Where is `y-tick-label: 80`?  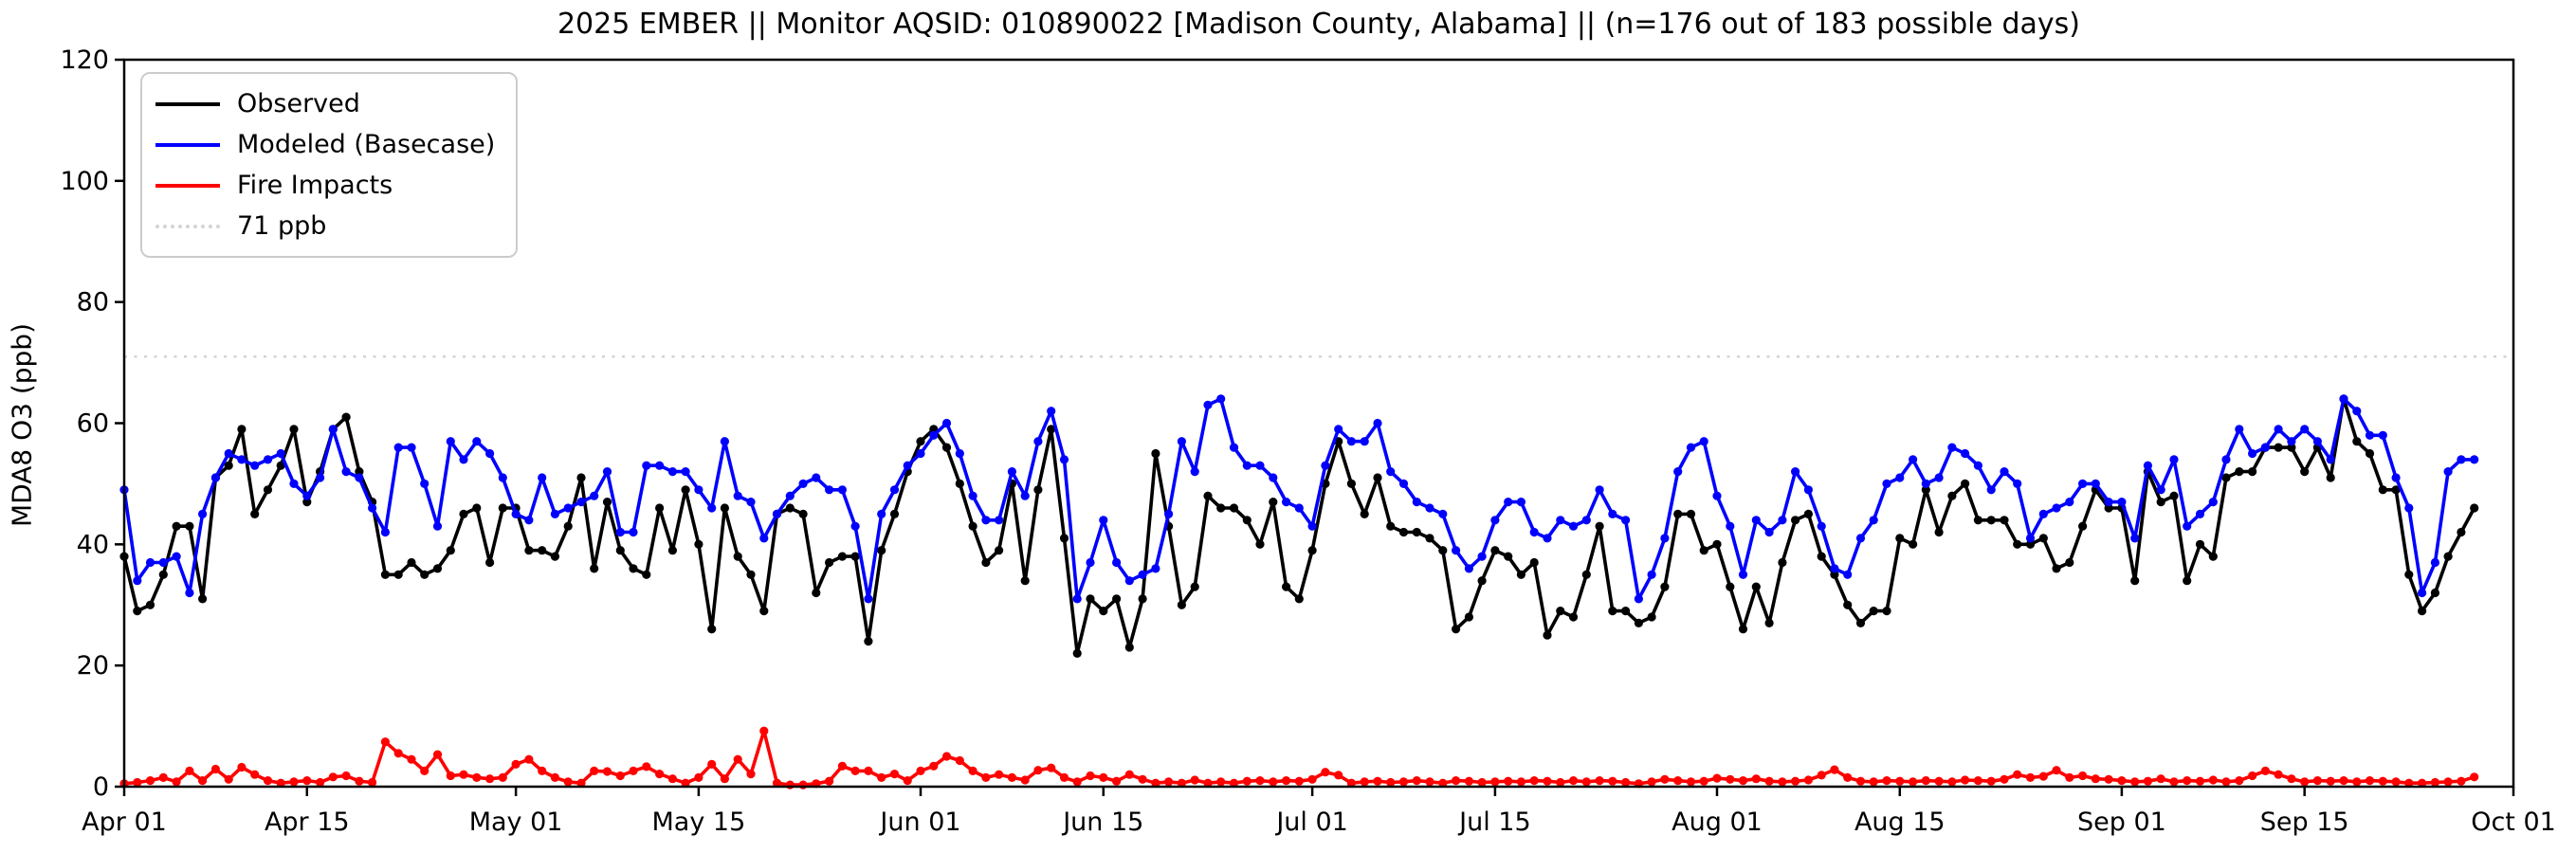 y-tick-label: 80 is located at coordinates (93, 303).